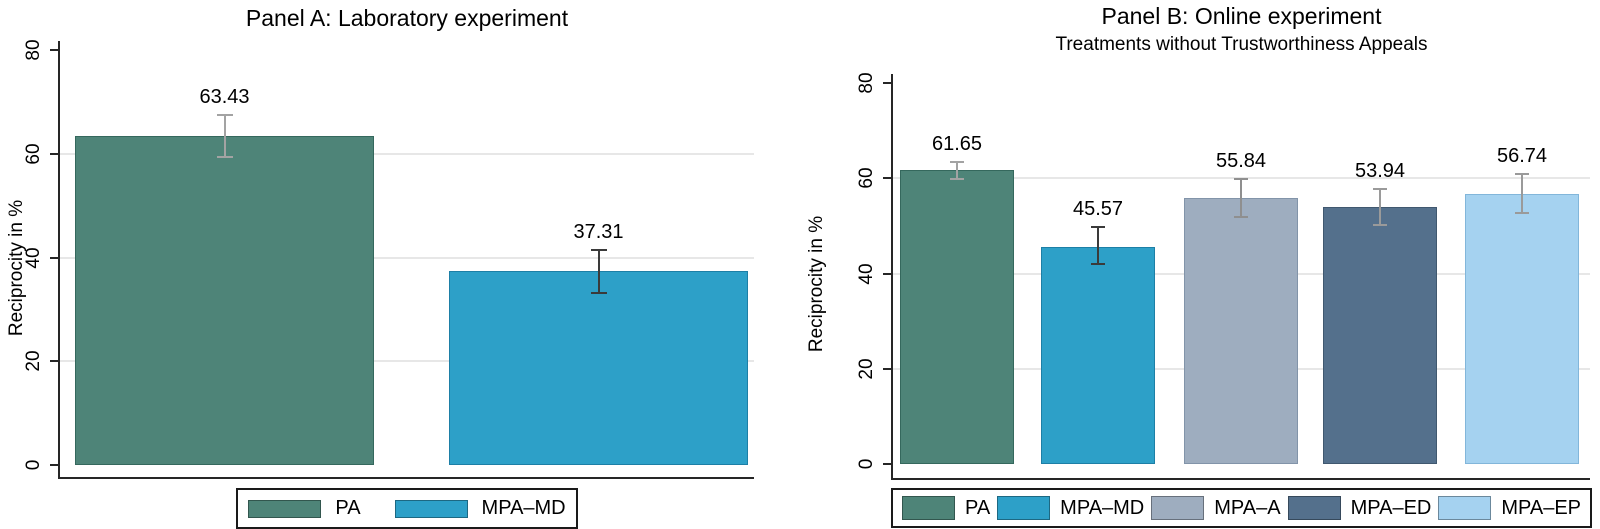 Image resolution: width=1600 pixels, height=529 pixels. What do you see at coordinates (1241, 16) in the screenshot?
I see `panel-b-title: Panel B: Online experiment` at bounding box center [1241, 16].